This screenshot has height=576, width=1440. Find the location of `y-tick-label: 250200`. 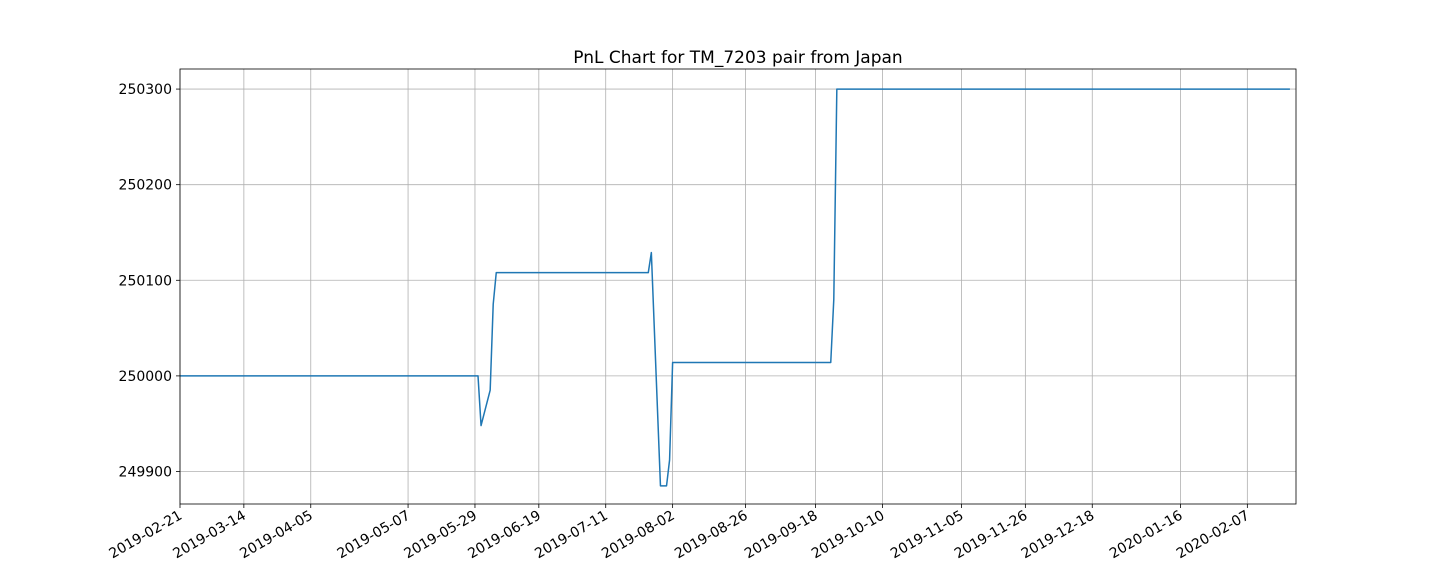

y-tick-label: 250200 is located at coordinates (145, 186).